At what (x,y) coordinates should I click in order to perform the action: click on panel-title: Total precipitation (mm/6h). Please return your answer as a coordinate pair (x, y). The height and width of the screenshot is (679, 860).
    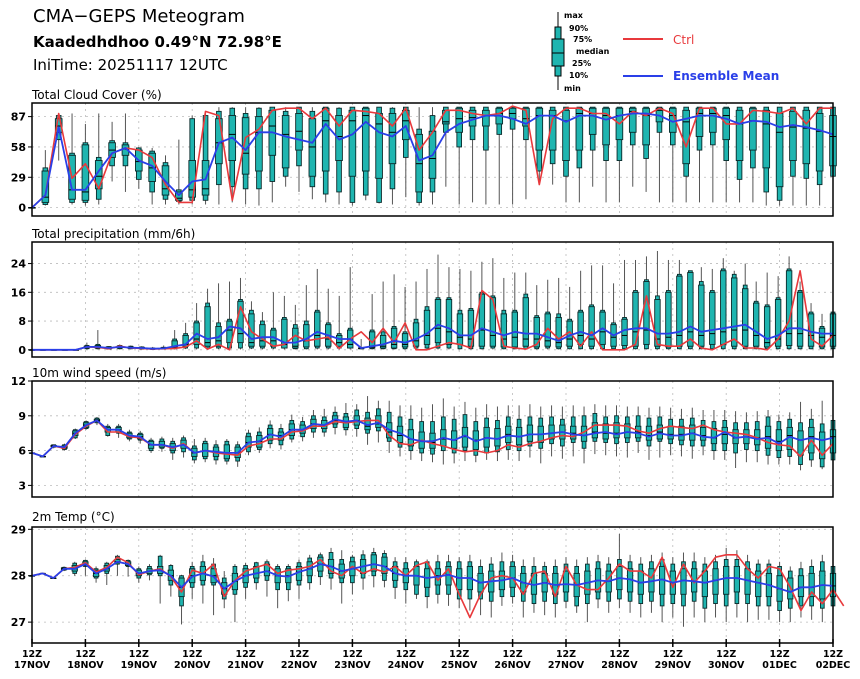
    Looking at the image, I should click on (113, 234).